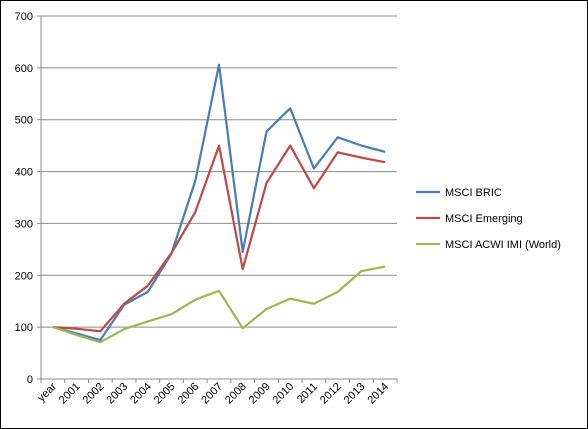  What do you see at coordinates (24, 173) in the screenshot?
I see `y-tick-label: 400` at bounding box center [24, 173].